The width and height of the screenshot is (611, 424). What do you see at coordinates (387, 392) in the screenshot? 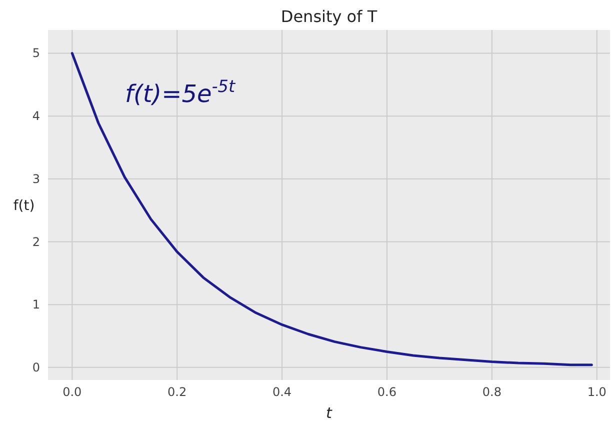
I see `x-tick-label: 0.6` at bounding box center [387, 392].